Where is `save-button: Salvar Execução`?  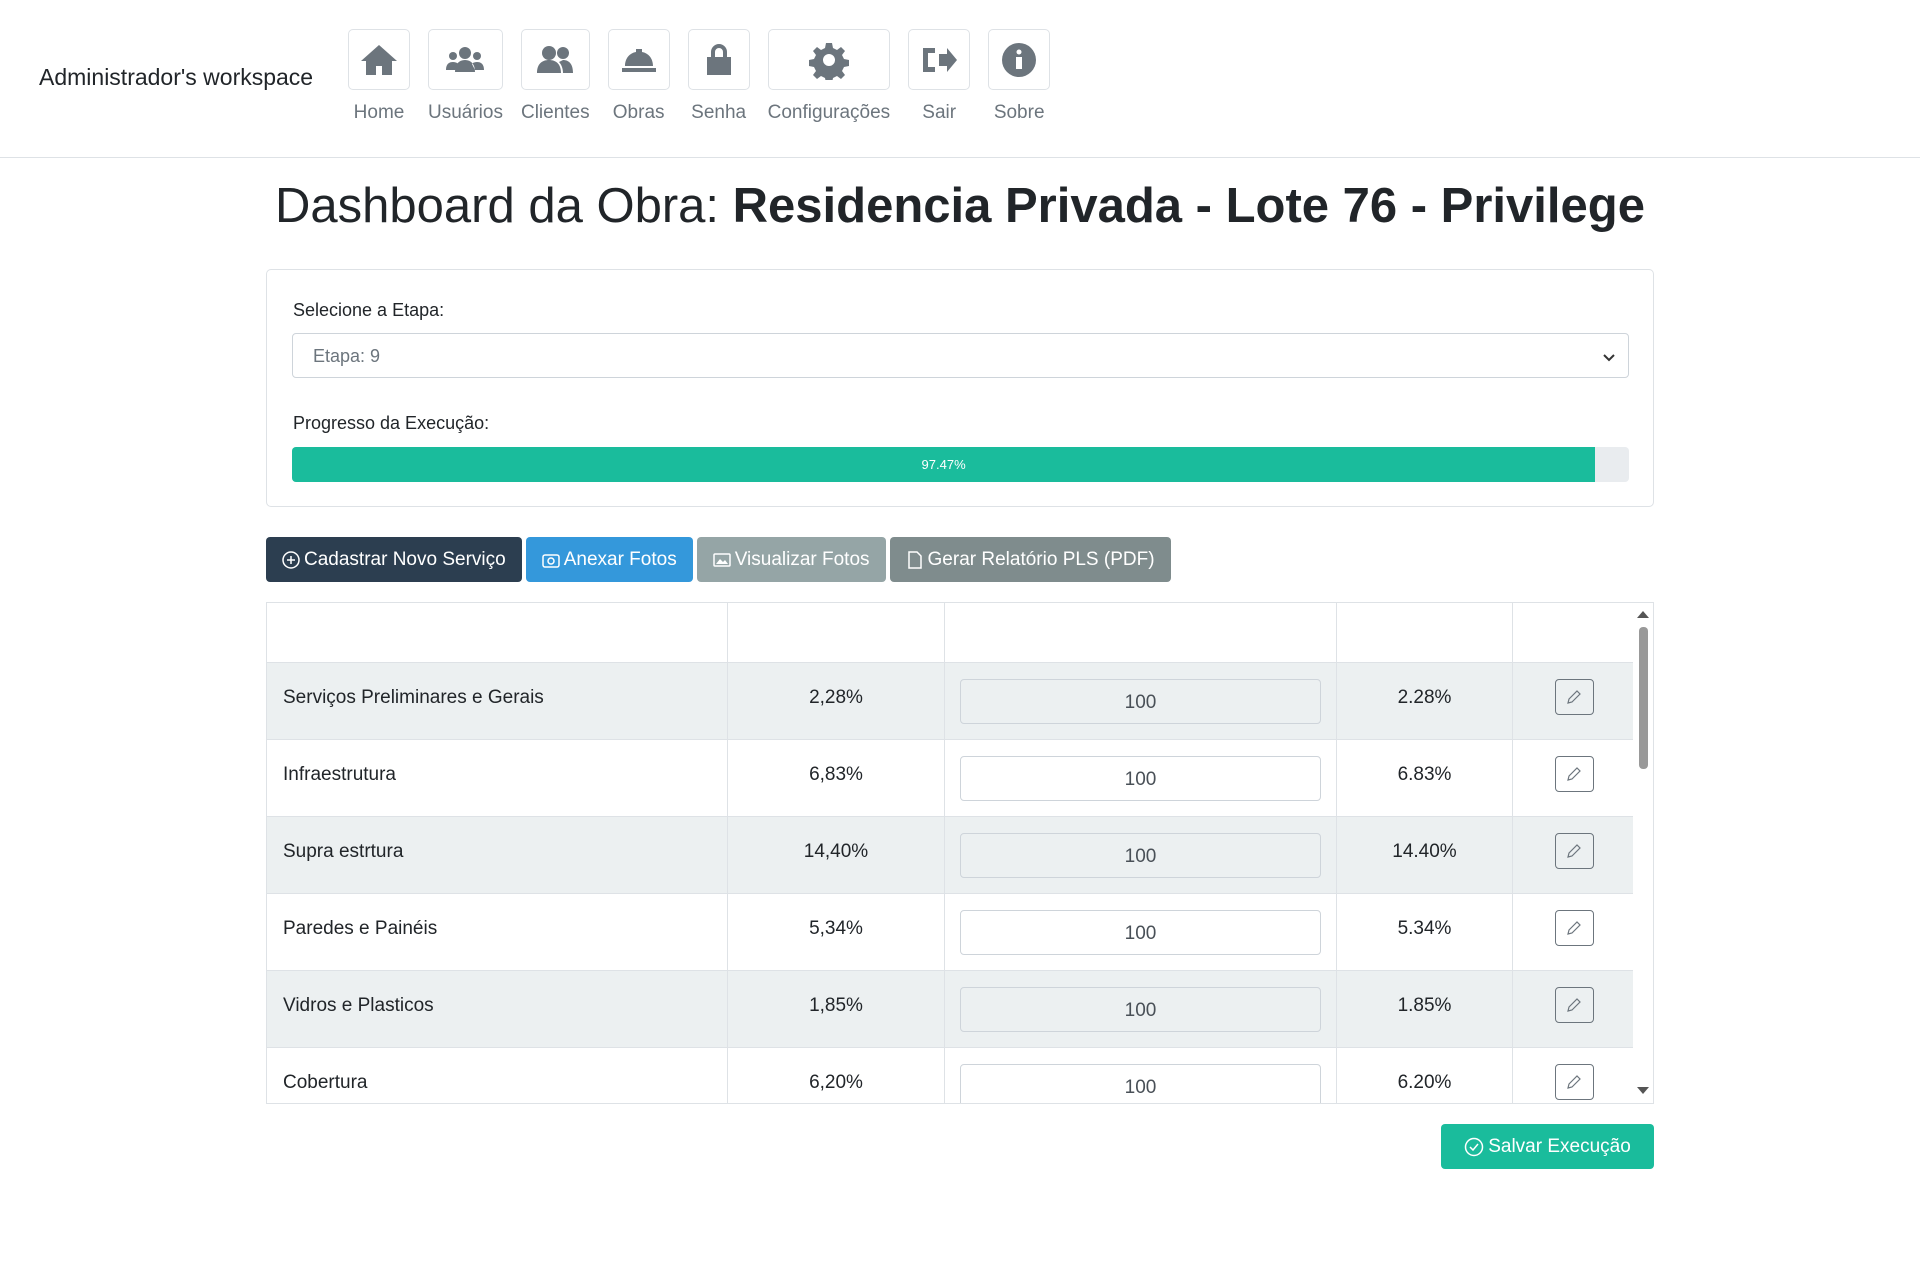 save-button: Salvar Execução is located at coordinates (1547, 1146).